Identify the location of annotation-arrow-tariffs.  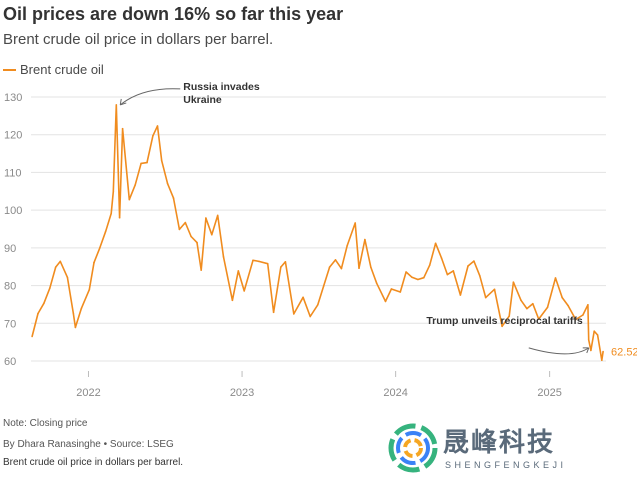
(559, 351).